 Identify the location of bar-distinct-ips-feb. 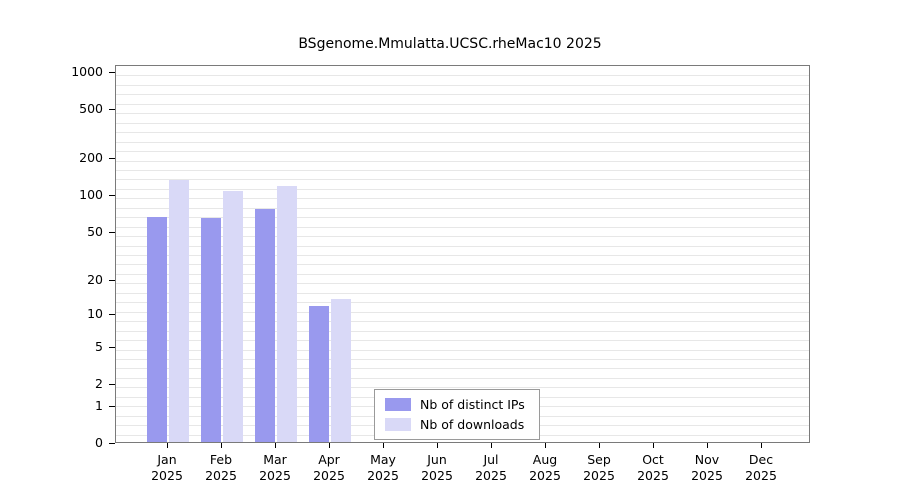
(211, 329).